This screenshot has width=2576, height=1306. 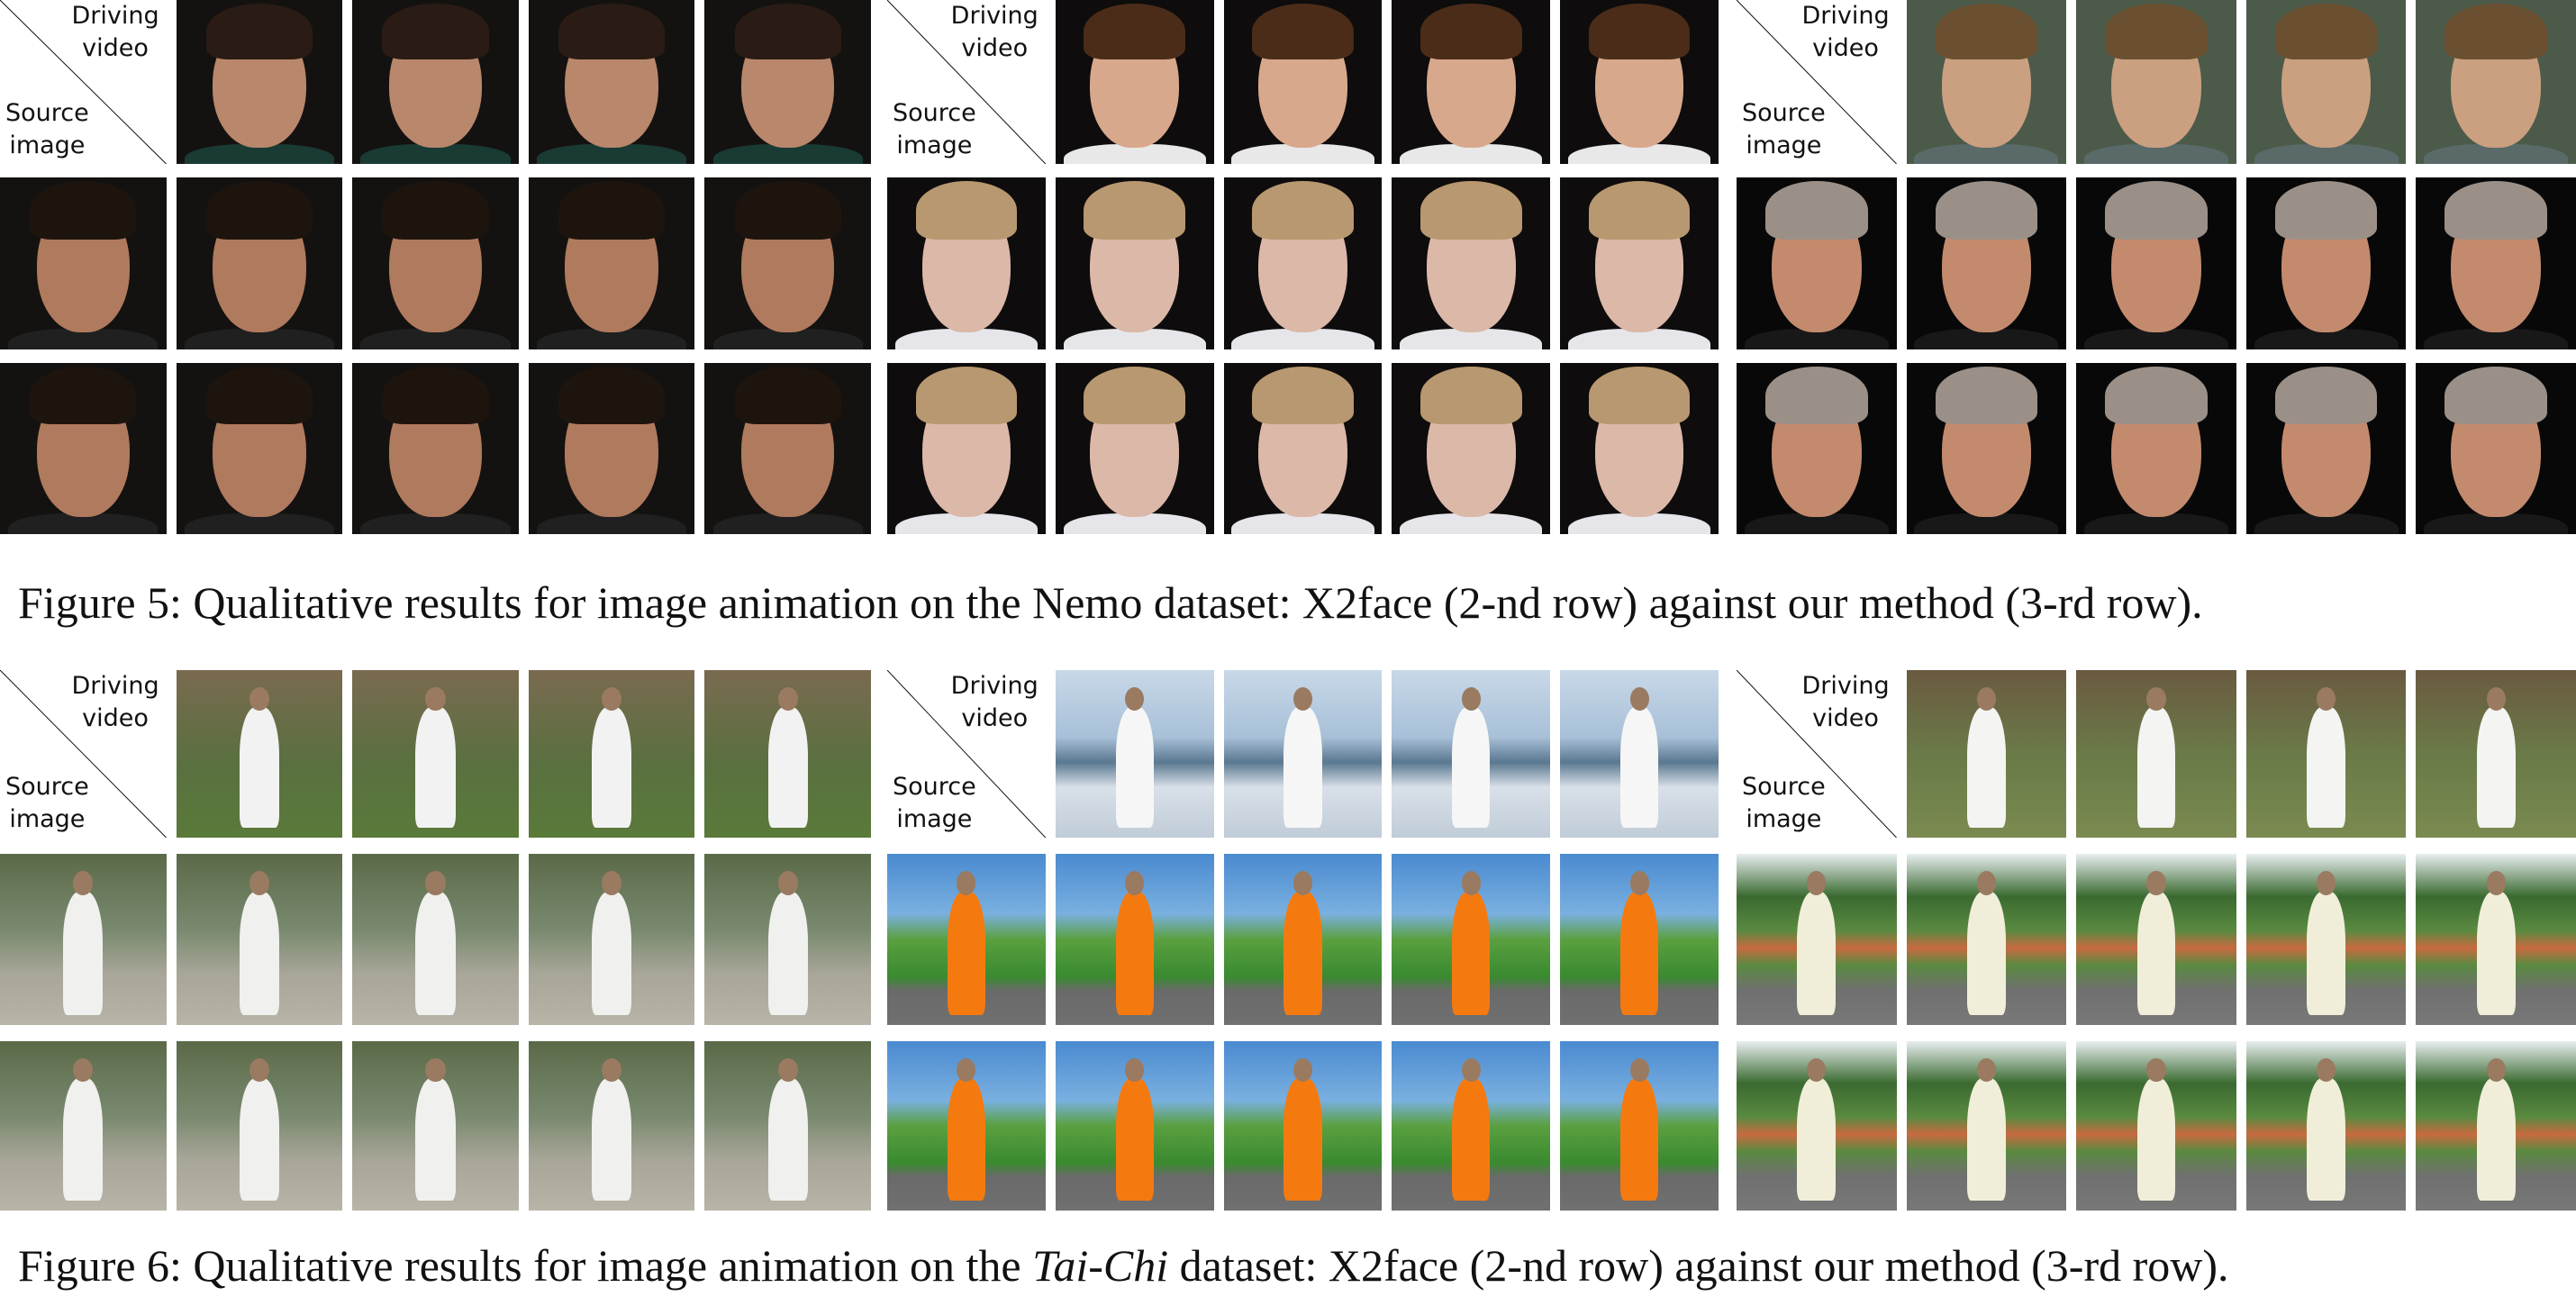 I want to click on diagonal-divider, so click(x=1817, y=82).